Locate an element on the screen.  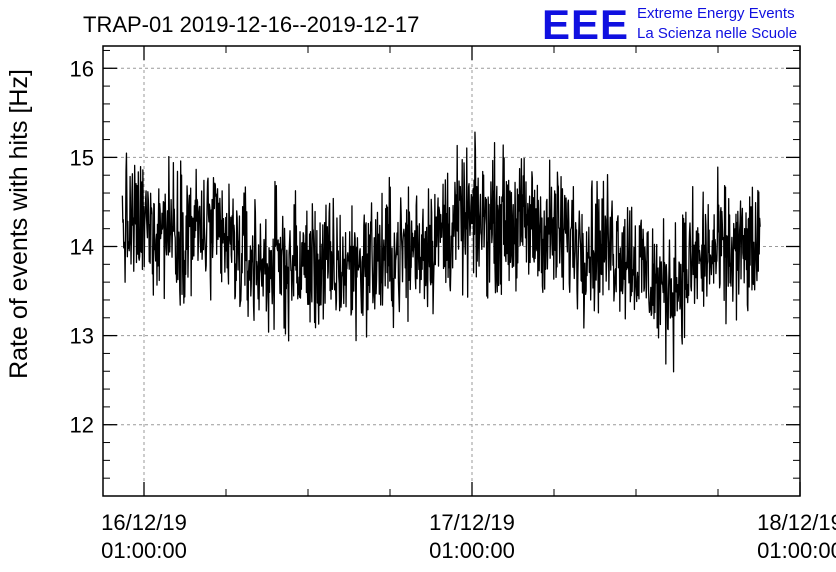
y-tick-label: 14 is located at coordinates (82, 246).